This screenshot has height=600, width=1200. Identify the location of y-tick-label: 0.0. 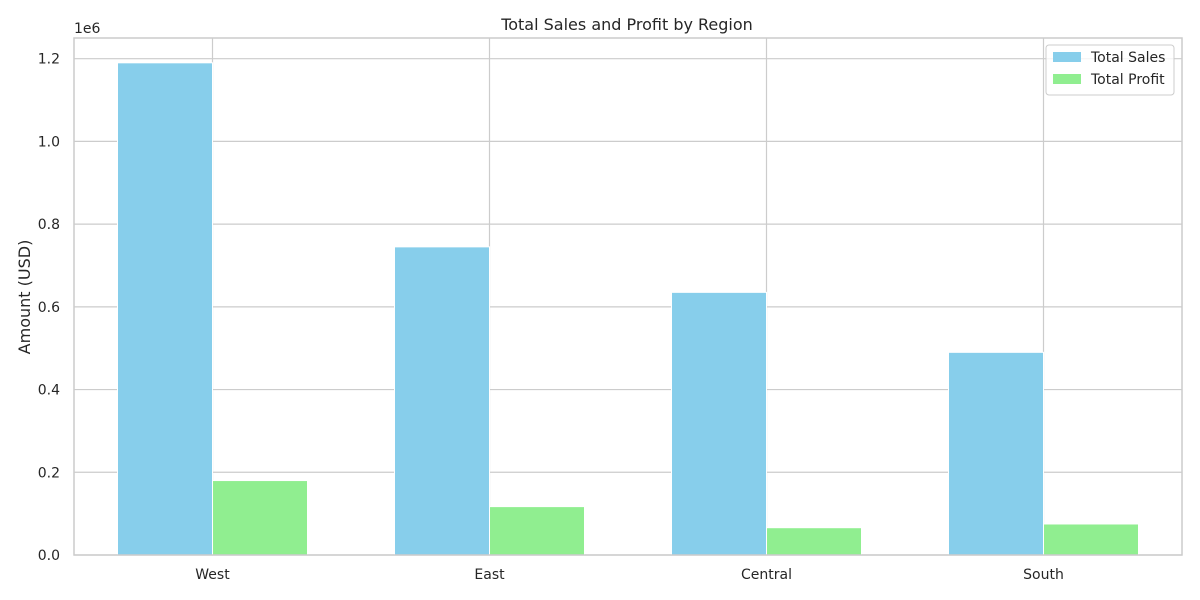
(49, 556).